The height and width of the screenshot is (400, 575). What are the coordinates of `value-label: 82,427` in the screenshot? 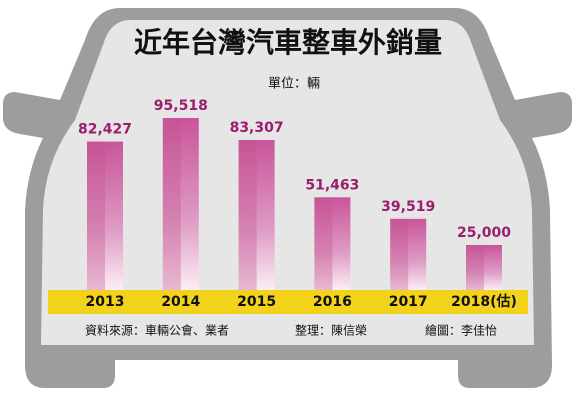 It's located at (105, 130).